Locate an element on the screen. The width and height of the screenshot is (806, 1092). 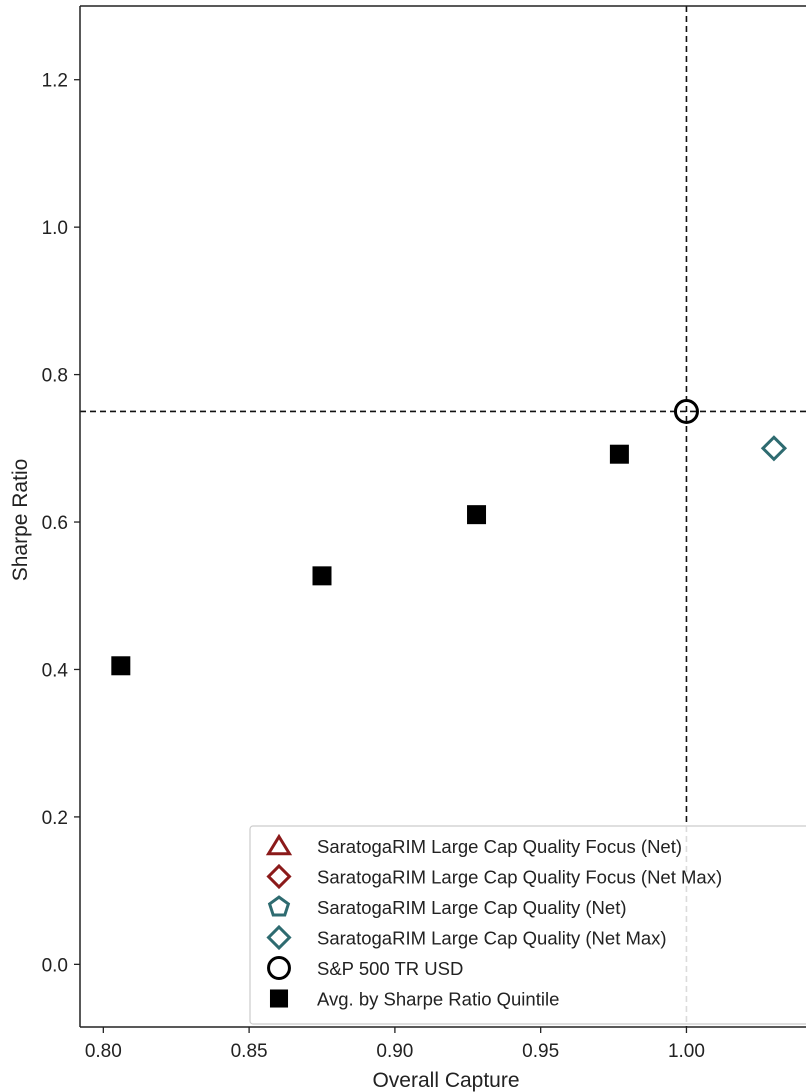
x-tick-label: 1.00 is located at coordinates (686, 1051).